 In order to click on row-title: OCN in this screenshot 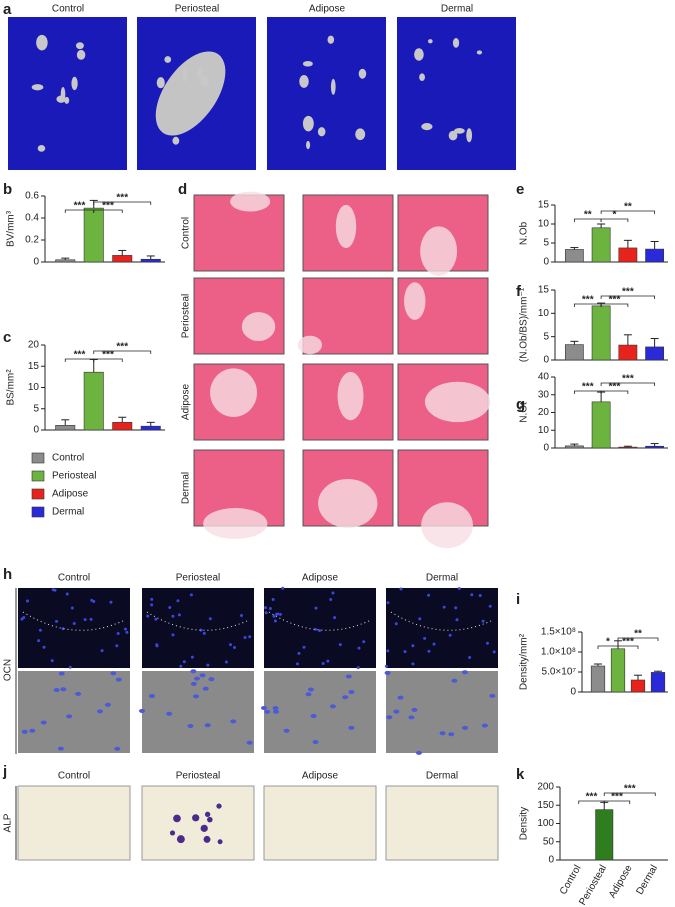, I will do `click(8, 670)`.